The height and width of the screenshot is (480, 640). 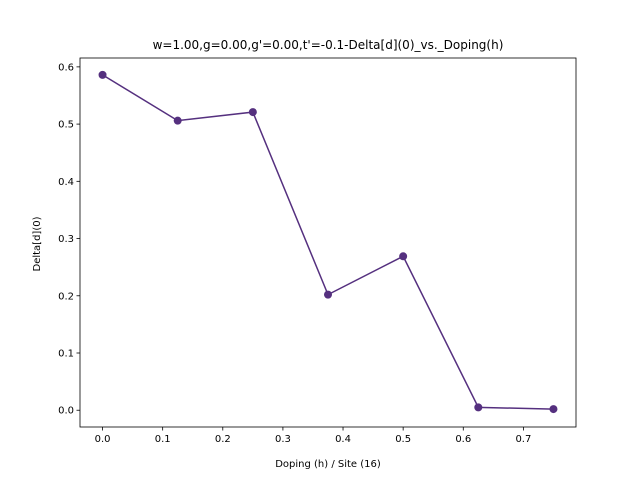 What do you see at coordinates (223, 439) in the screenshot?
I see `x-tick-label: 0.2` at bounding box center [223, 439].